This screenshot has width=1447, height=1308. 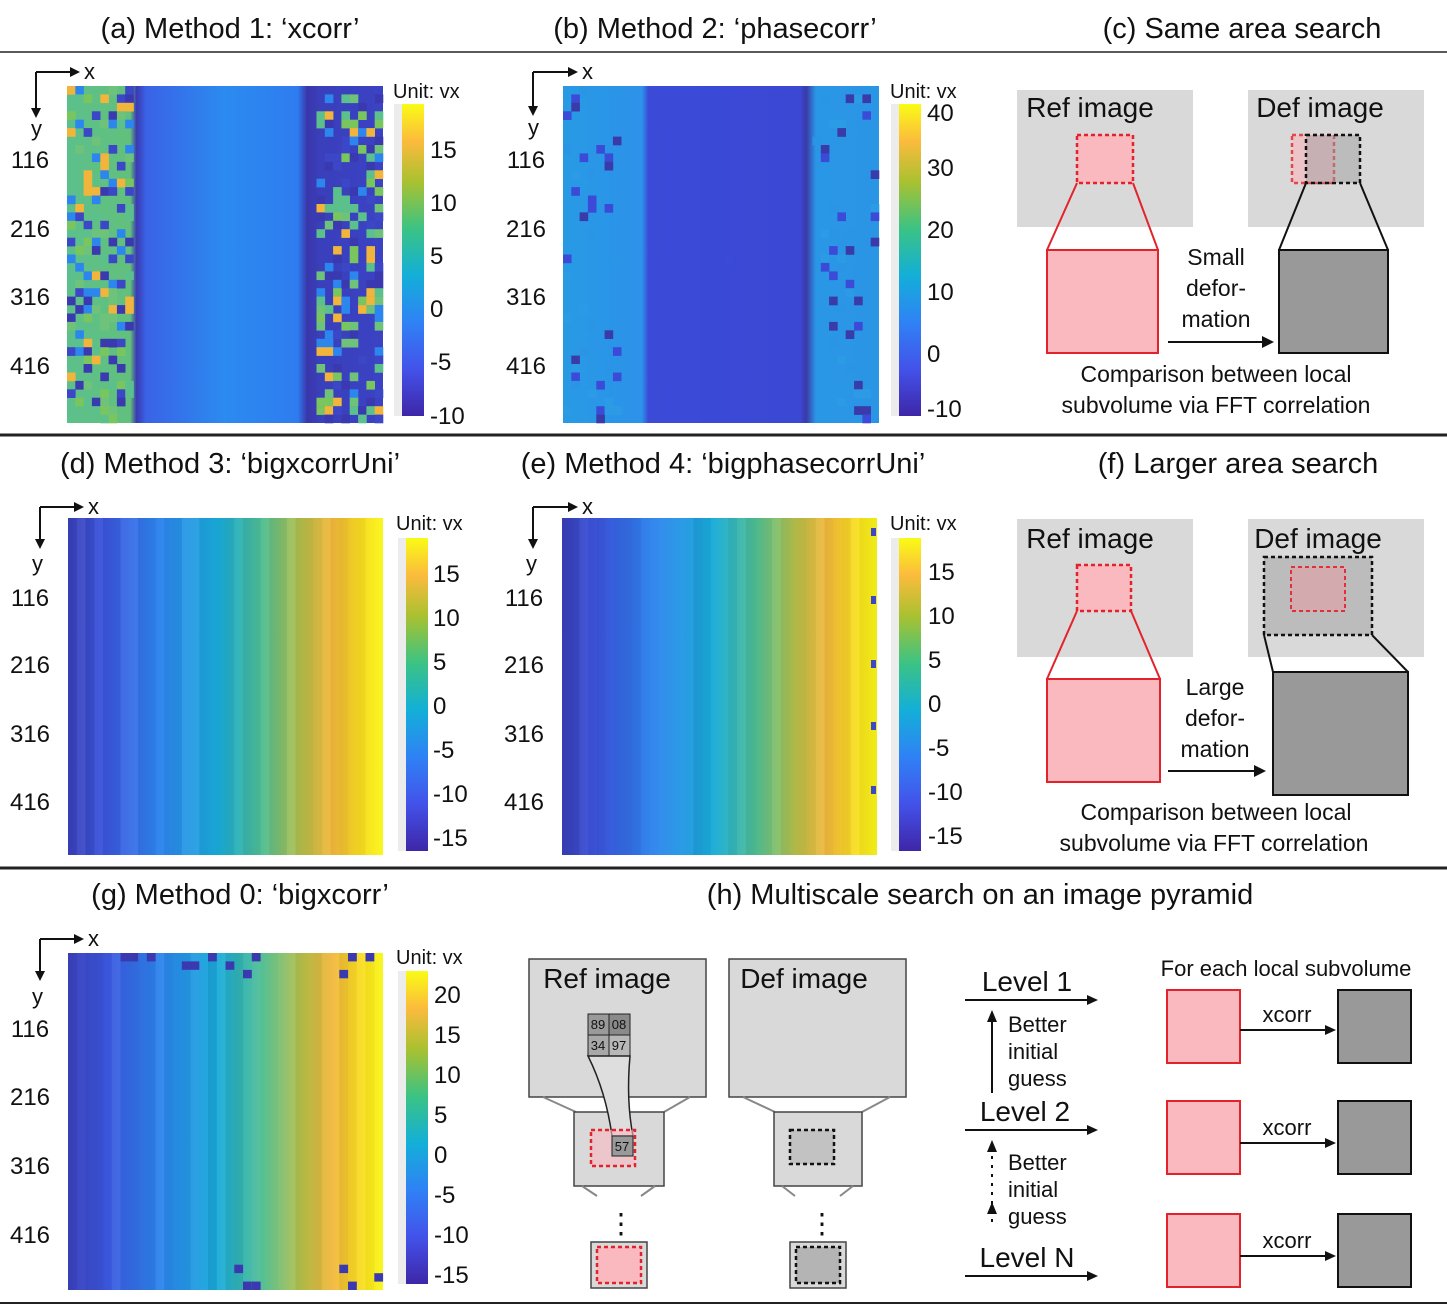 What do you see at coordinates (451, 1135) in the screenshot?
I see `colorbar-ticks-g: 20 15 10 5 0 -5 -10 -15` at bounding box center [451, 1135].